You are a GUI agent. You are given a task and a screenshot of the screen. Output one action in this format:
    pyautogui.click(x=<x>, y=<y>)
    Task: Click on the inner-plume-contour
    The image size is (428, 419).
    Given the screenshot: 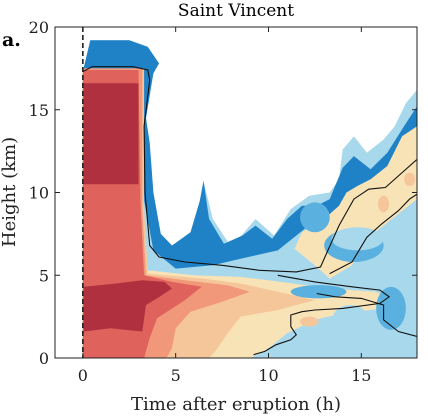 What is the action you would take?
    pyautogui.click(x=322, y=315)
    